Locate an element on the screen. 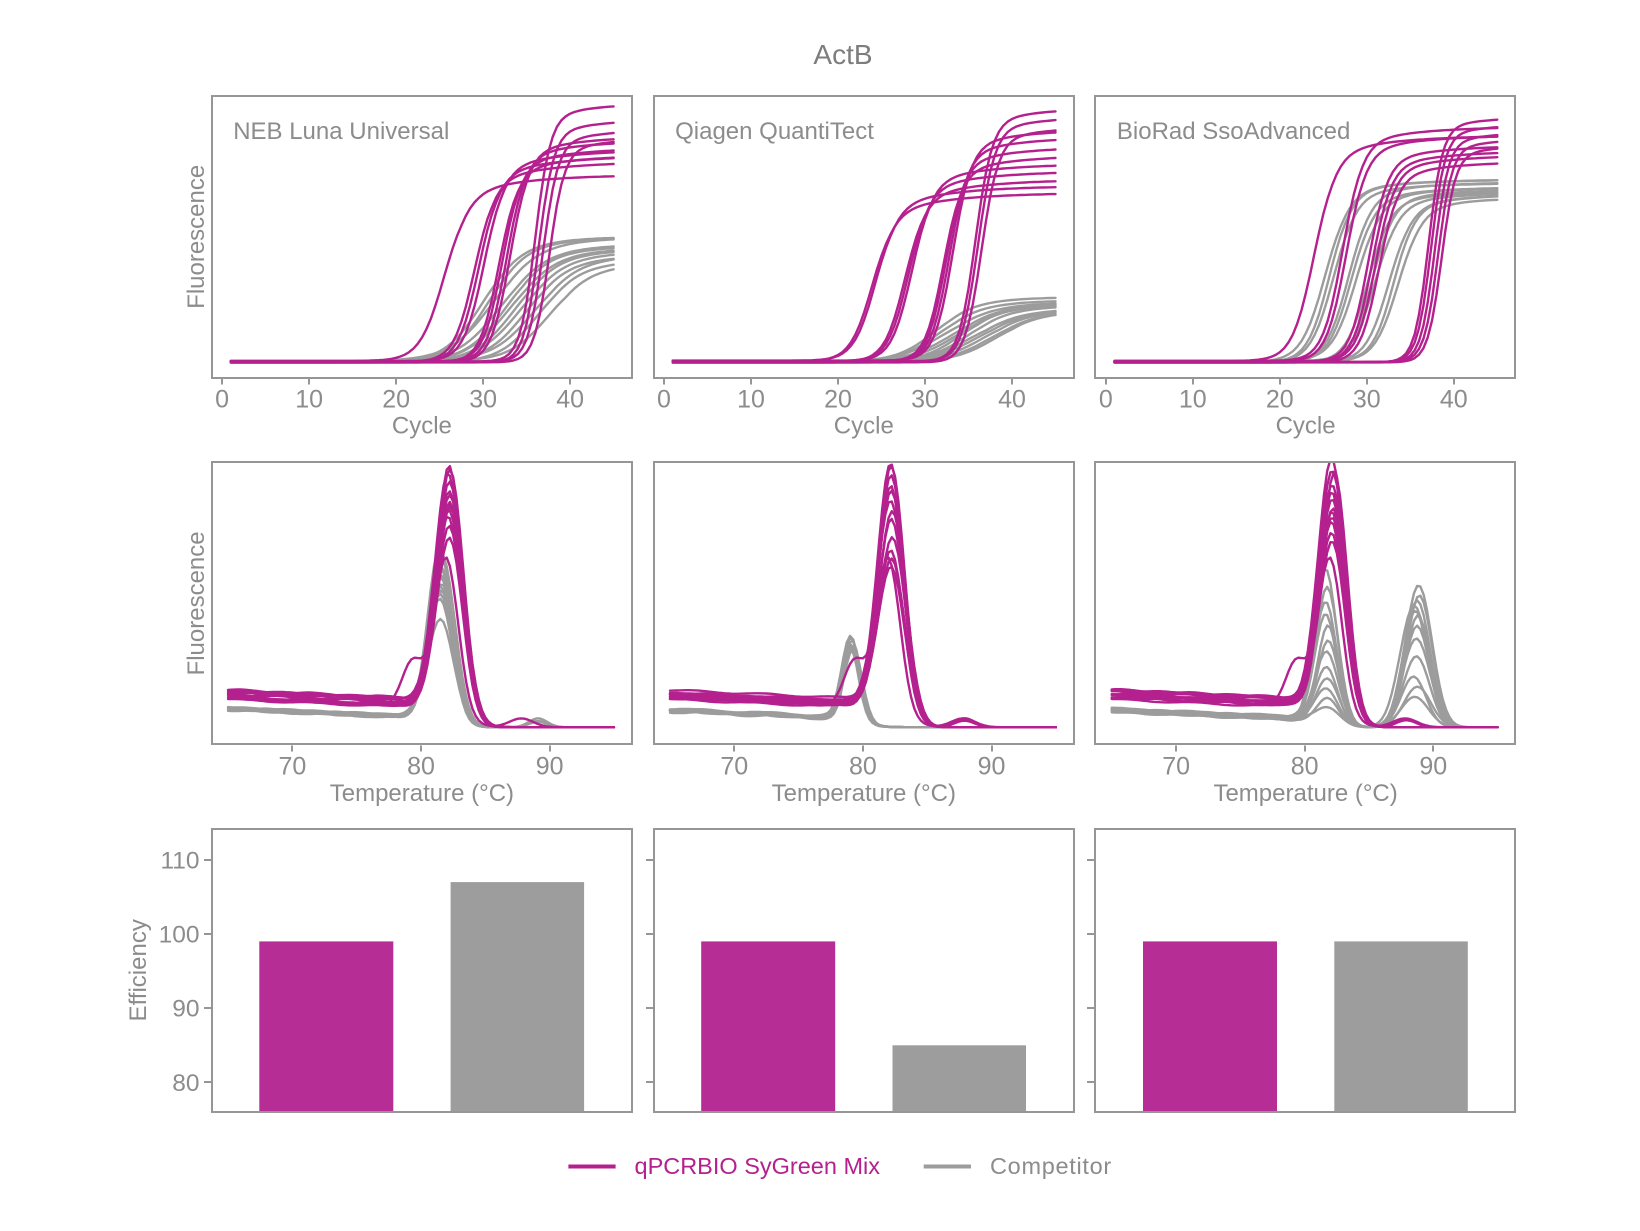 This screenshot has height=1231, width=1640. svg-text: Competitor is located at coordinates (1051, 1166).